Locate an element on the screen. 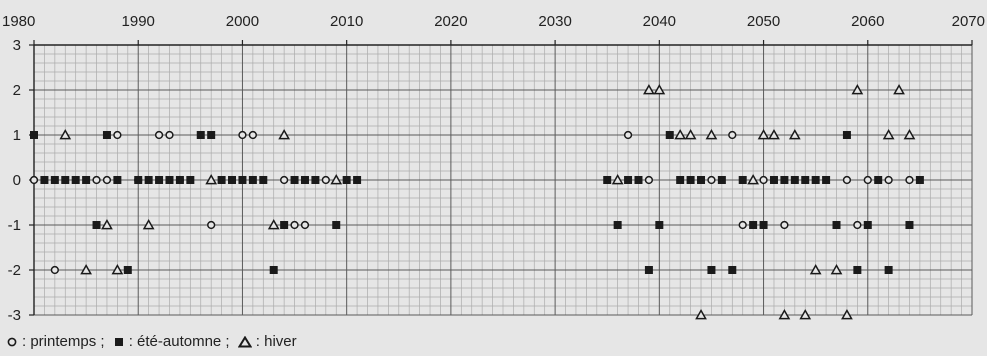 This screenshot has width=987, height=356. legend-item-printemps: : printemps ; is located at coordinates (57, 341).